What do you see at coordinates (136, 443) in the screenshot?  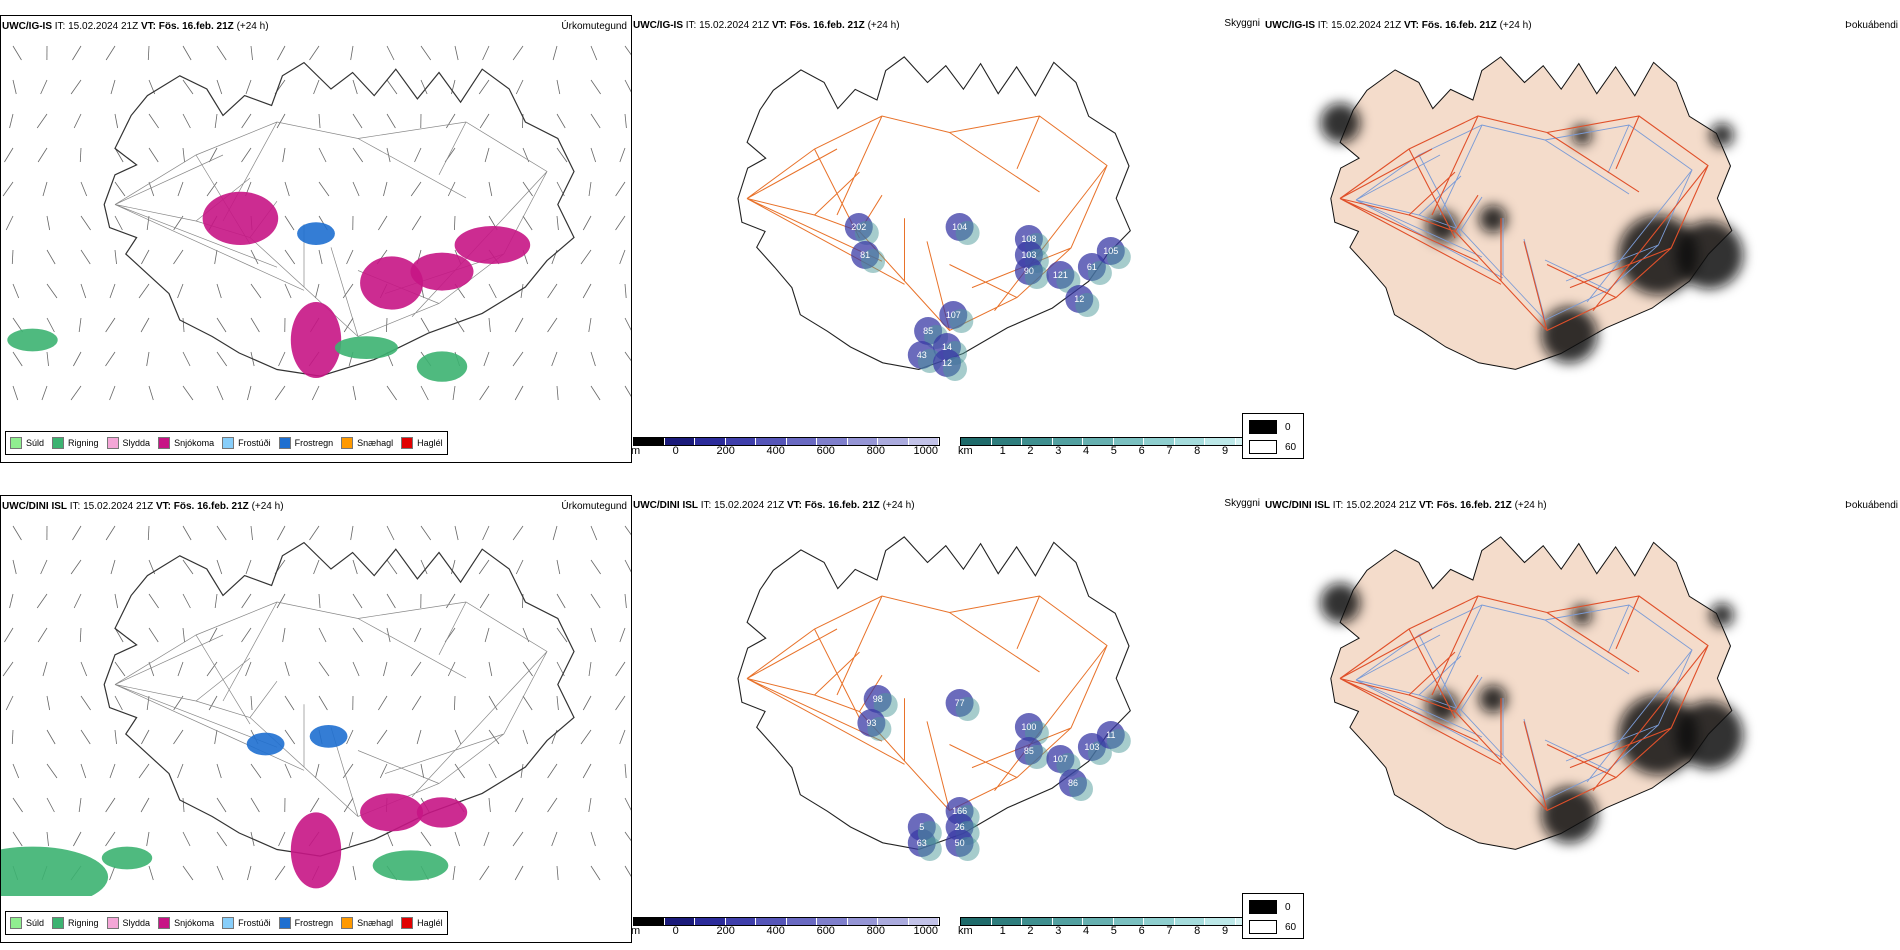 I see `legend-label: Slydda` at bounding box center [136, 443].